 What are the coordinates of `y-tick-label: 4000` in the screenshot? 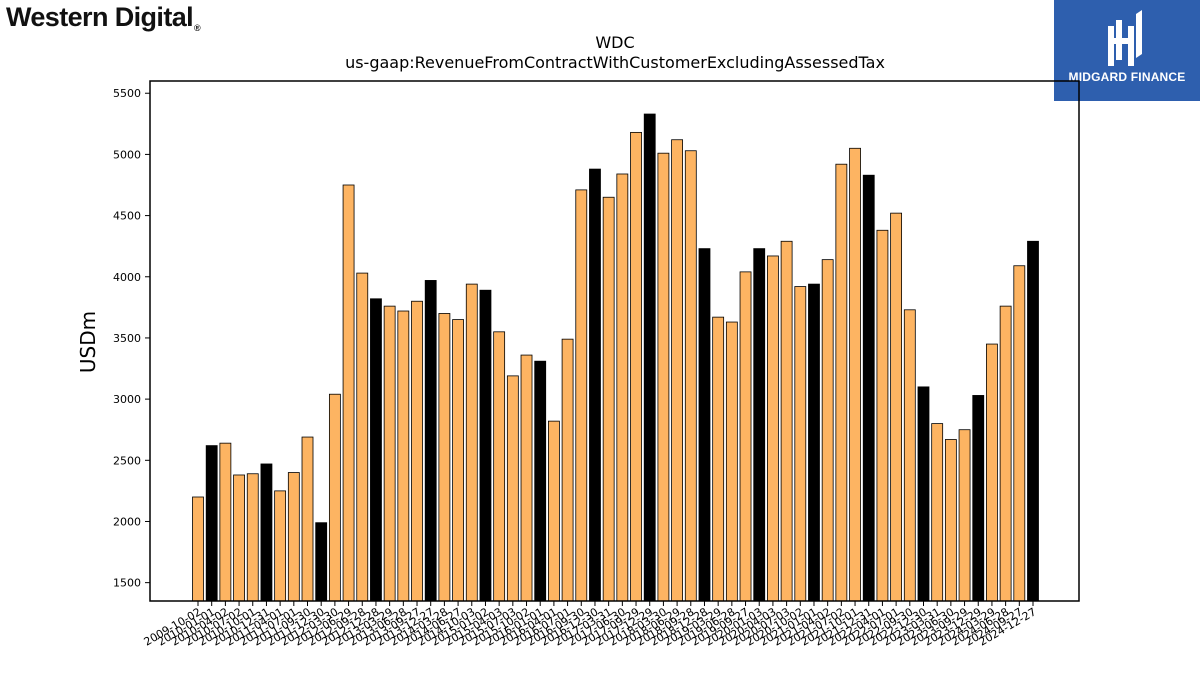 It's located at (127, 277).